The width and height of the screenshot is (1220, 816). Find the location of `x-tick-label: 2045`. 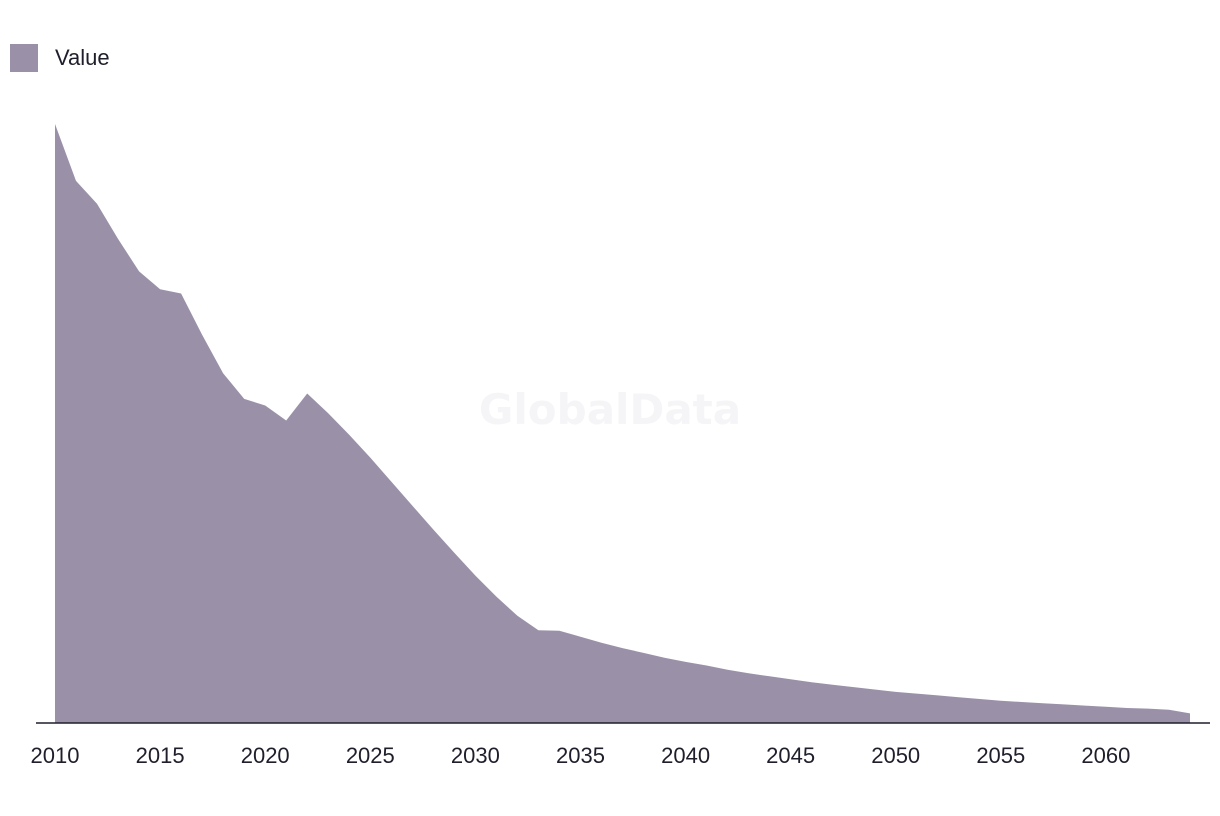

x-tick-label: 2045 is located at coordinates (790, 755).